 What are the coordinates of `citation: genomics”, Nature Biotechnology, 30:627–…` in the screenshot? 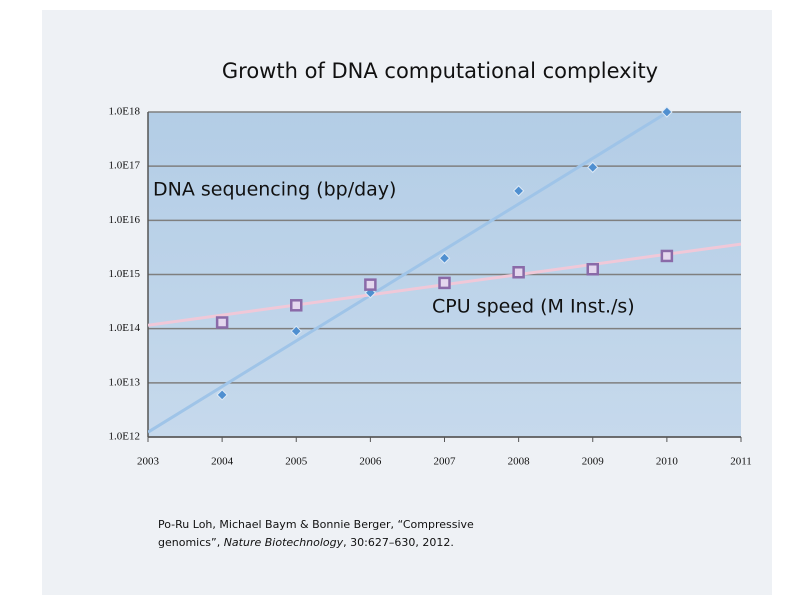 It's located at (306, 542).